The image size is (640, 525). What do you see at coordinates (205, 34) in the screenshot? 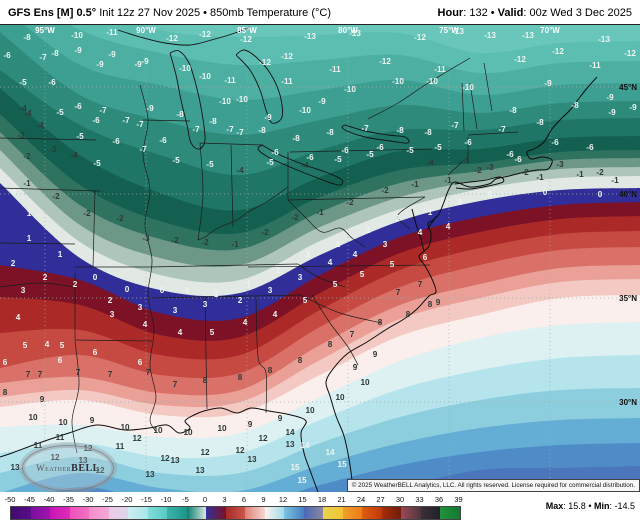
I see `temp-value-label: -12` at bounding box center [205, 34].